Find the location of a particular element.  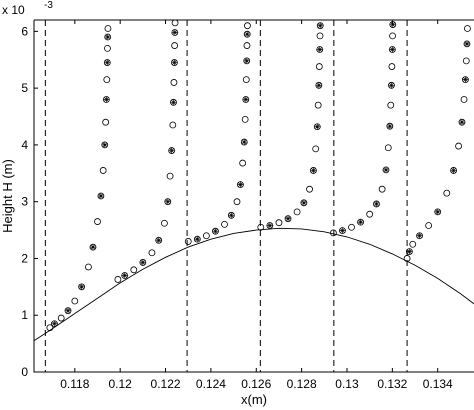

y-multiplier-exponent: -3 is located at coordinates (48, 5).